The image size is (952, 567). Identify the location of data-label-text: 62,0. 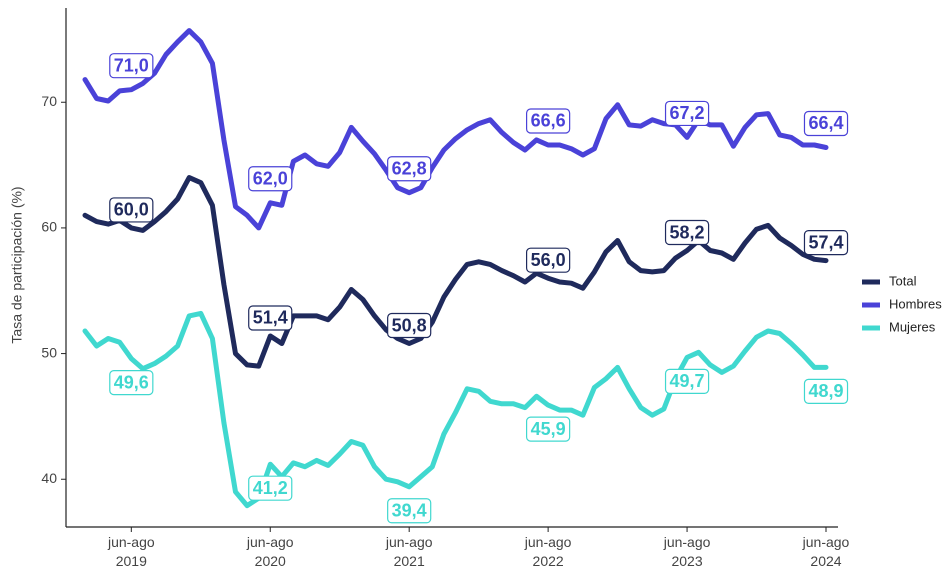
(270, 179).